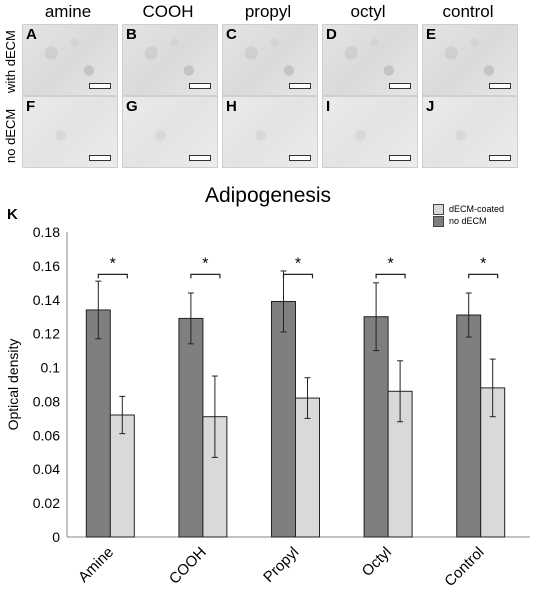 This screenshot has width=536, height=595. I want to click on micrograph-d: D, so click(370, 60).